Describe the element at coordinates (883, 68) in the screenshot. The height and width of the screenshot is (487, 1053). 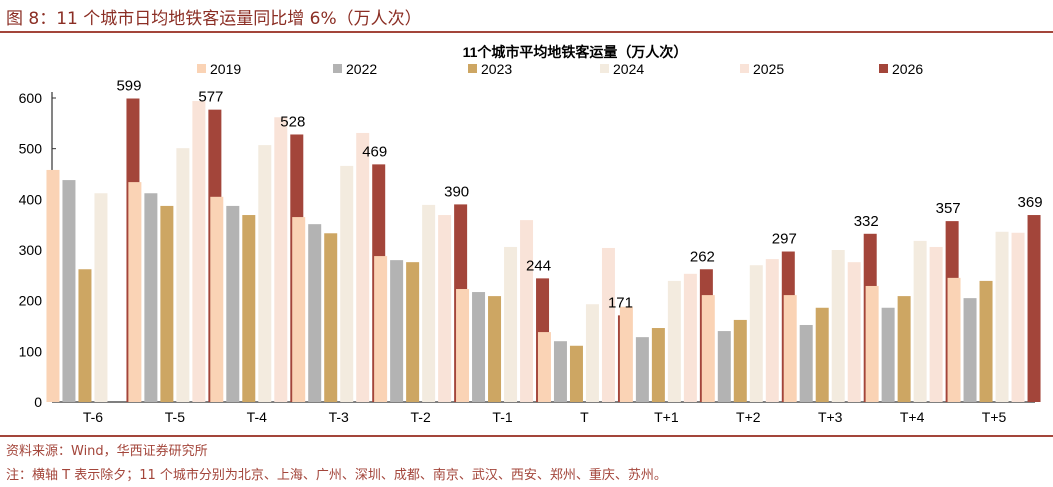
I see `legend-swatch-2026` at that location.